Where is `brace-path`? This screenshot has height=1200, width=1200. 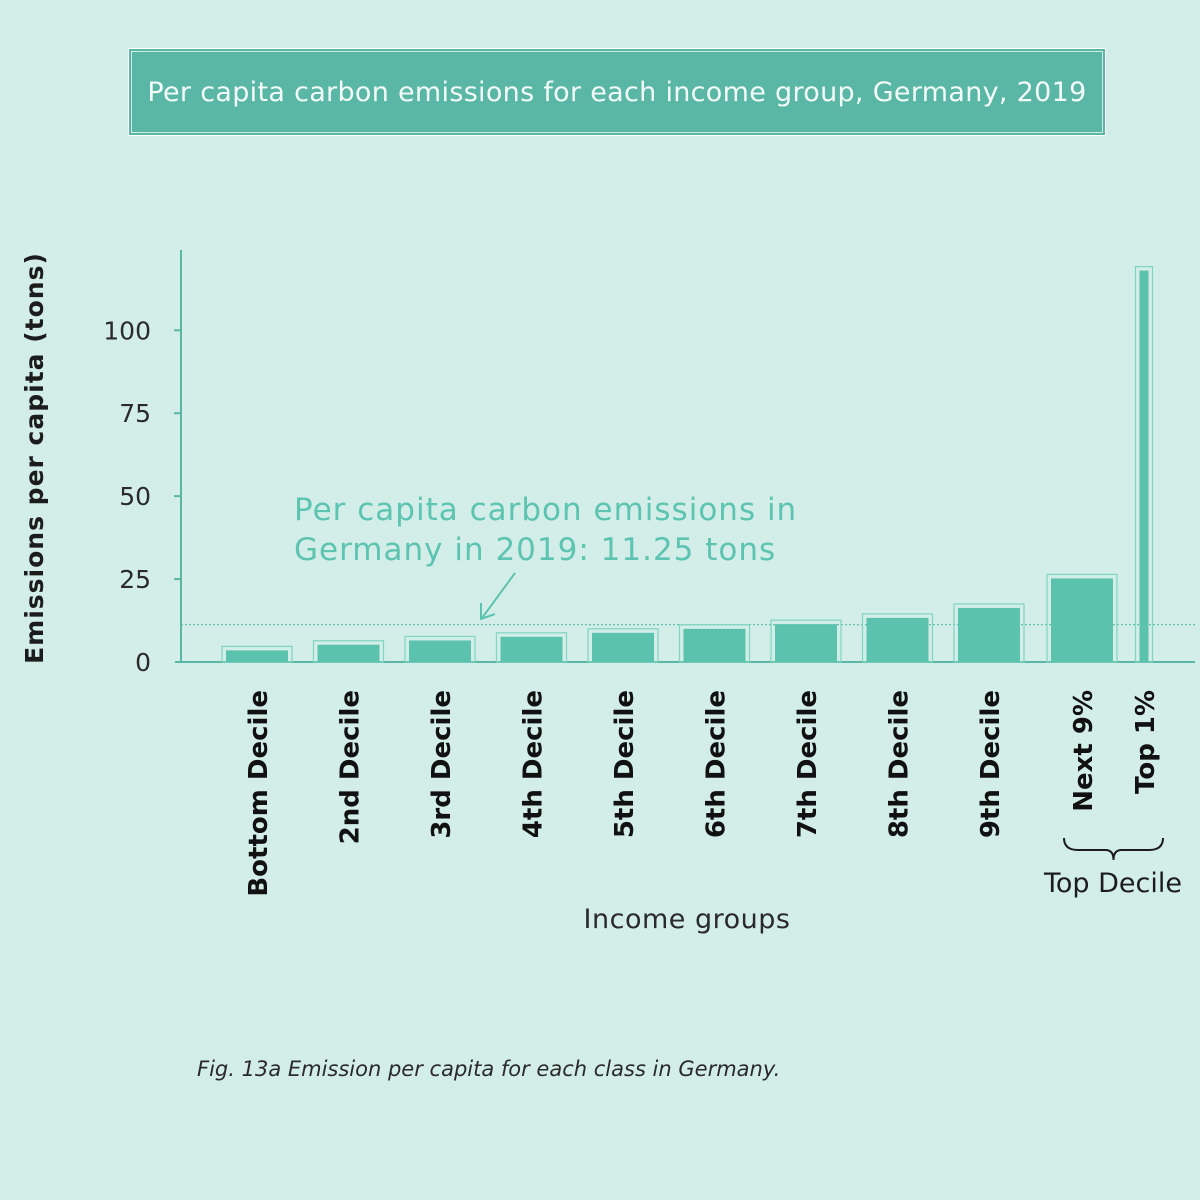
brace-path is located at coordinates (1113, 849).